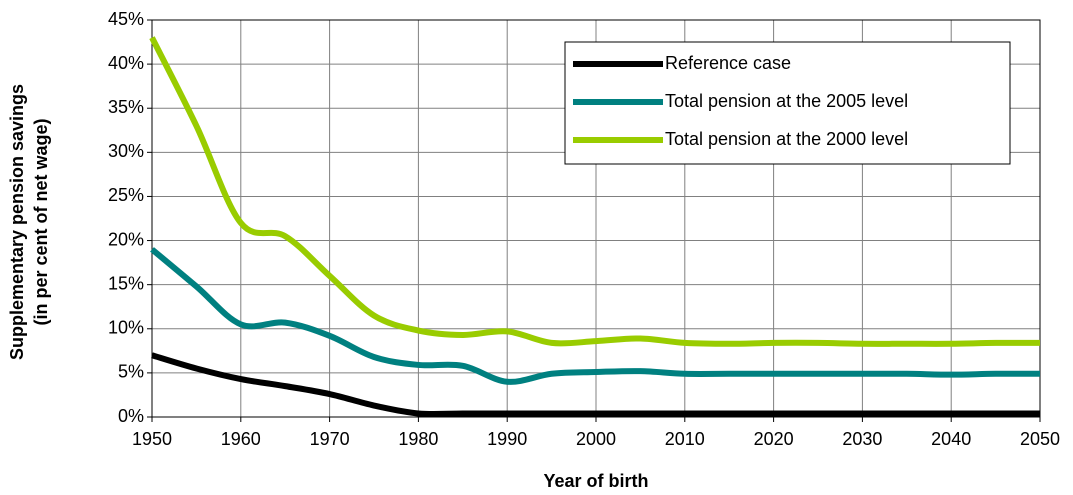 The image size is (1073, 495). What do you see at coordinates (595, 481) in the screenshot?
I see `x-axis-label: Year of birth` at bounding box center [595, 481].